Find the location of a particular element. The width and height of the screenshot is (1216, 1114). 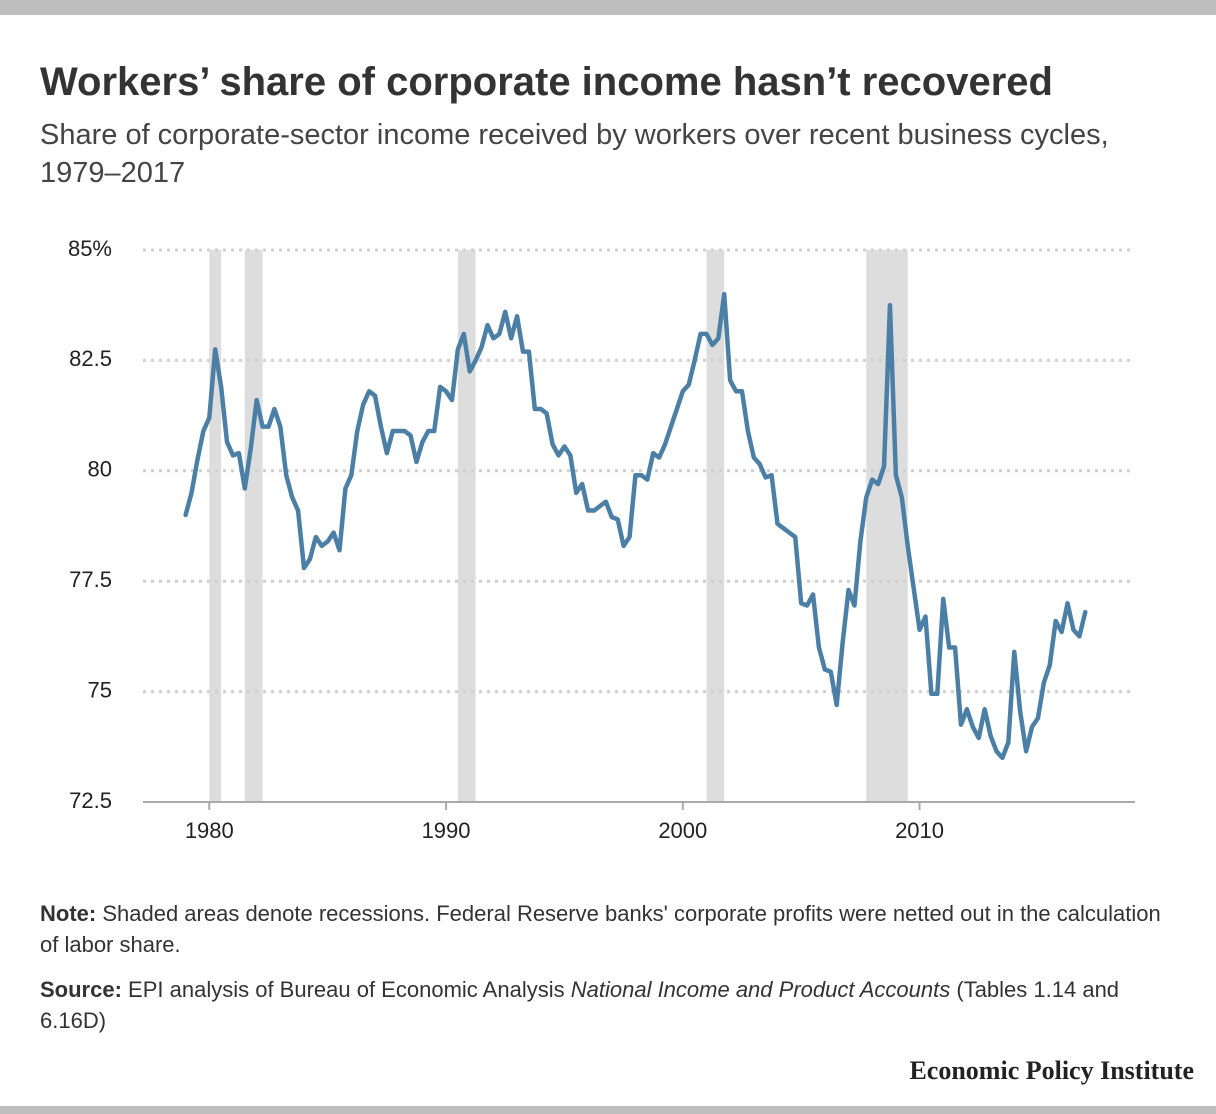

brand: Economic Policy Institute is located at coordinates (1051, 1070).